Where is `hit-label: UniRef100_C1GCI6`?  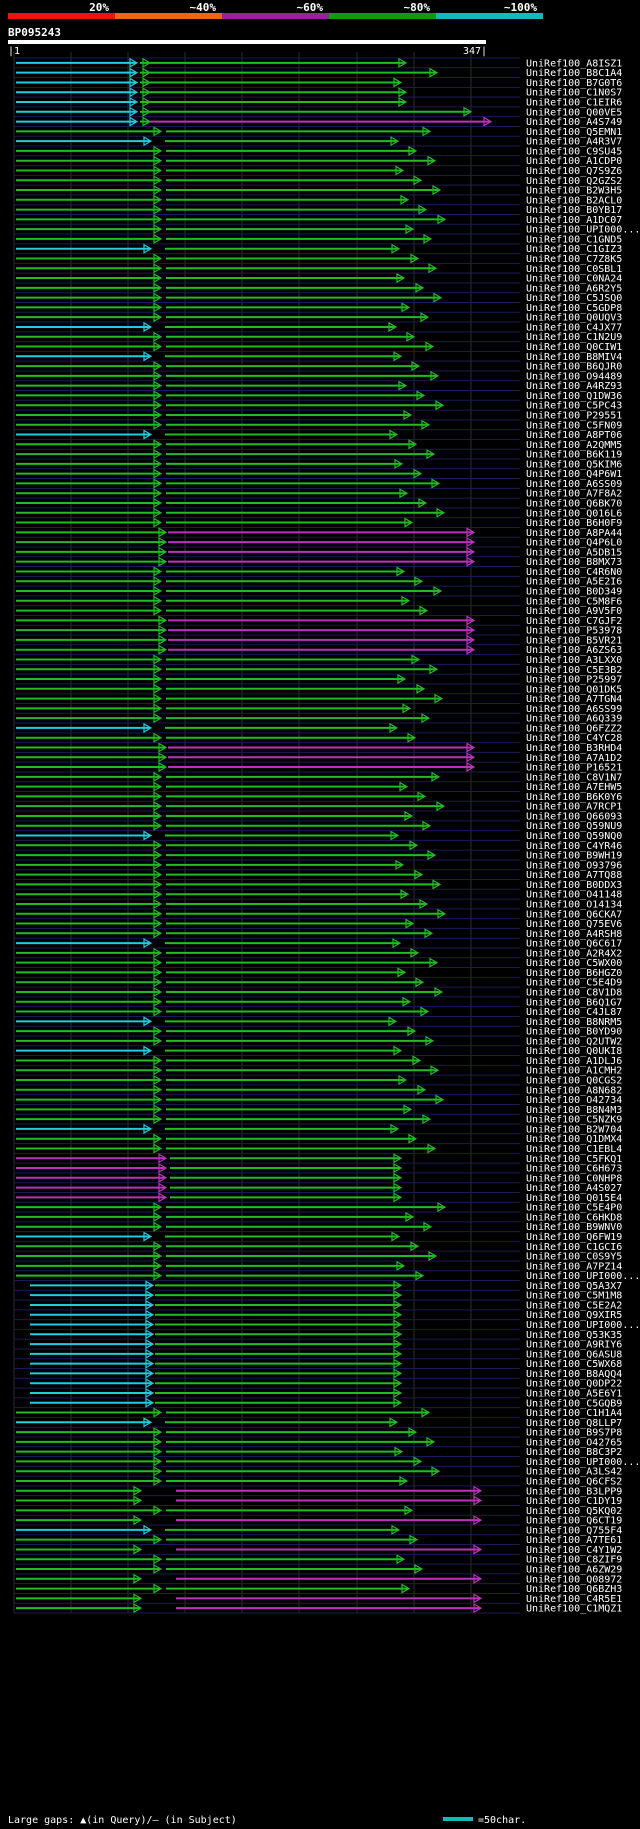
hit-label: UniRef100_C1GCI6 is located at coordinates (574, 1247).